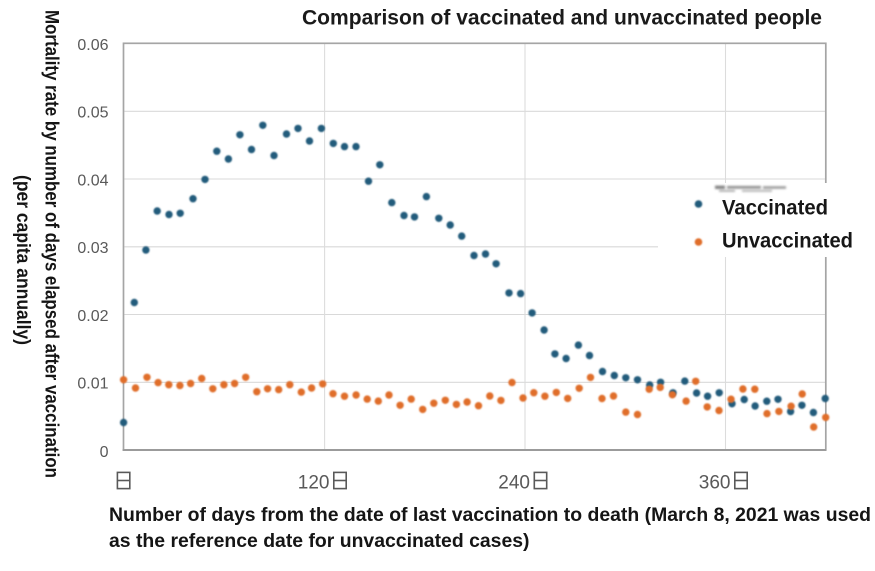  I want to click on svg-text: 0.01, so click(92, 384).